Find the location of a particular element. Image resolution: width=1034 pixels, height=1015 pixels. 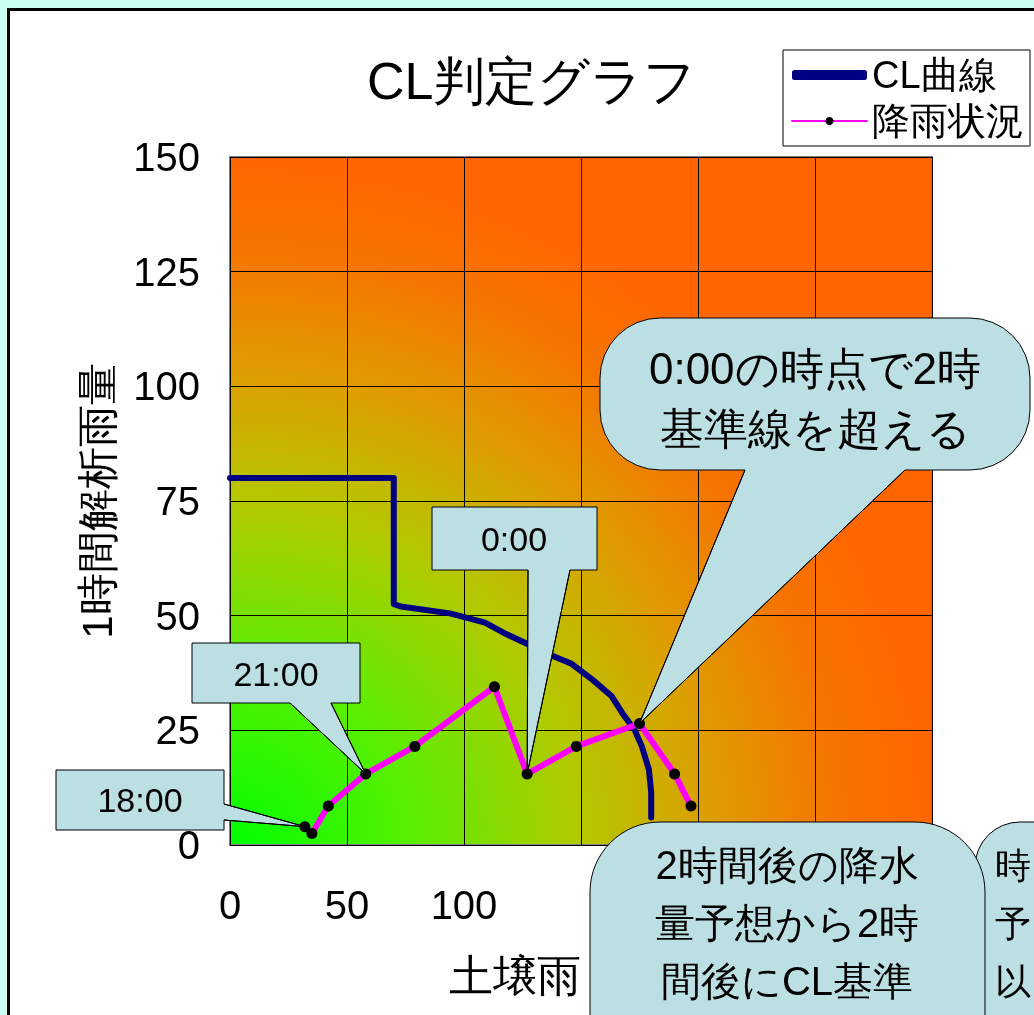

x-axis-title: 土壌雨 is located at coordinates (515, 975).